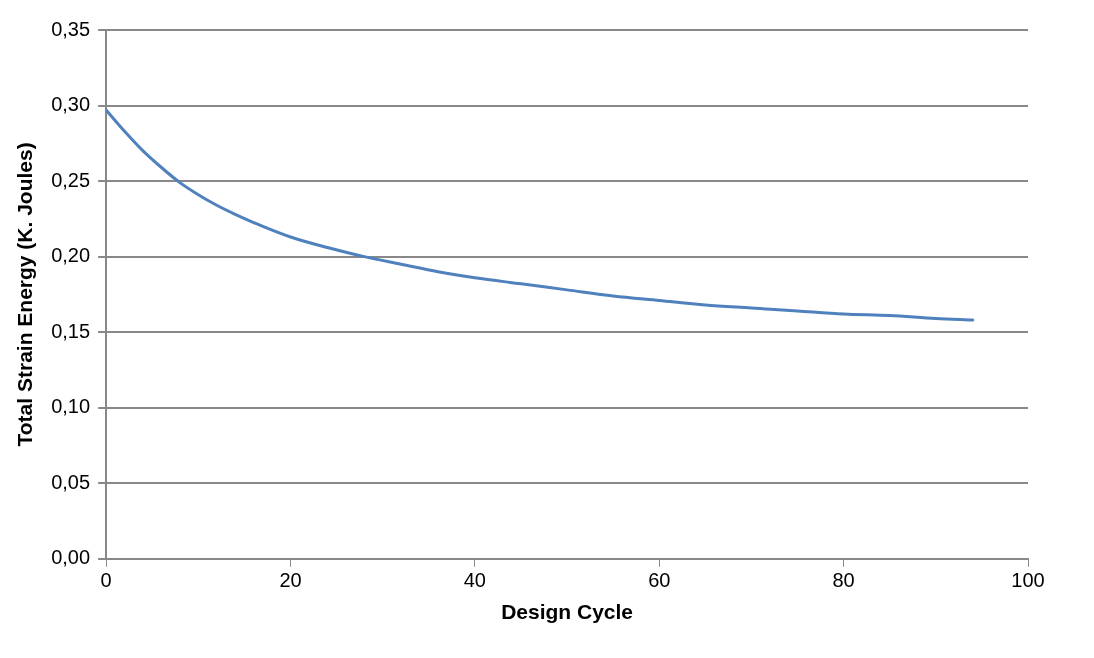  I want to click on x-tick-label: 20, so click(290, 580).